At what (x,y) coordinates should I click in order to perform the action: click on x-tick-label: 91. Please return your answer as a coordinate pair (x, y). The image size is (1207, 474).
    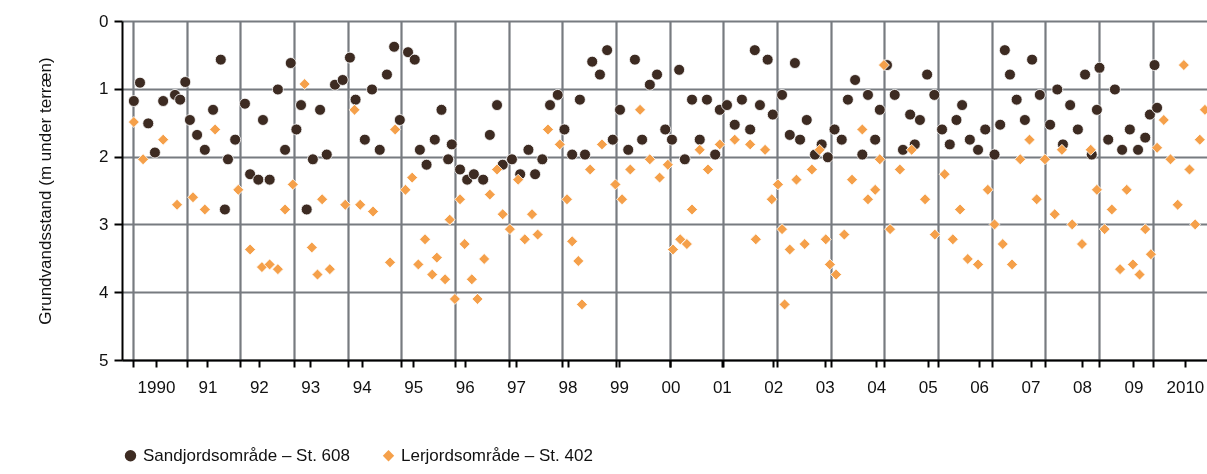
    Looking at the image, I should click on (208, 387).